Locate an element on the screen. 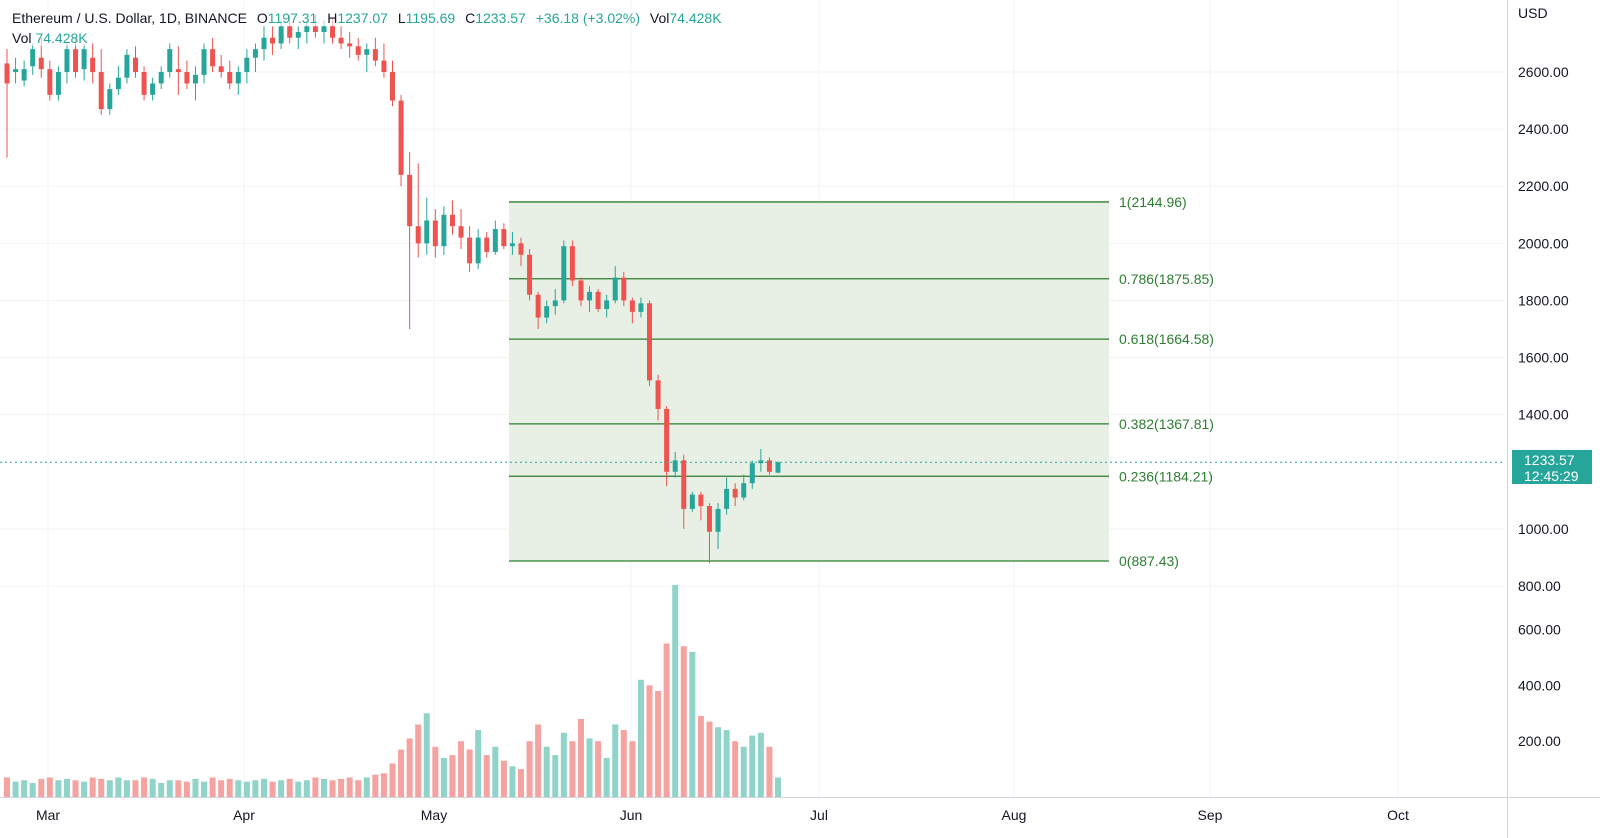 Image resolution: width=1600 pixels, height=838 pixels. volume-legend: Vol 74.428K is located at coordinates (50, 38).